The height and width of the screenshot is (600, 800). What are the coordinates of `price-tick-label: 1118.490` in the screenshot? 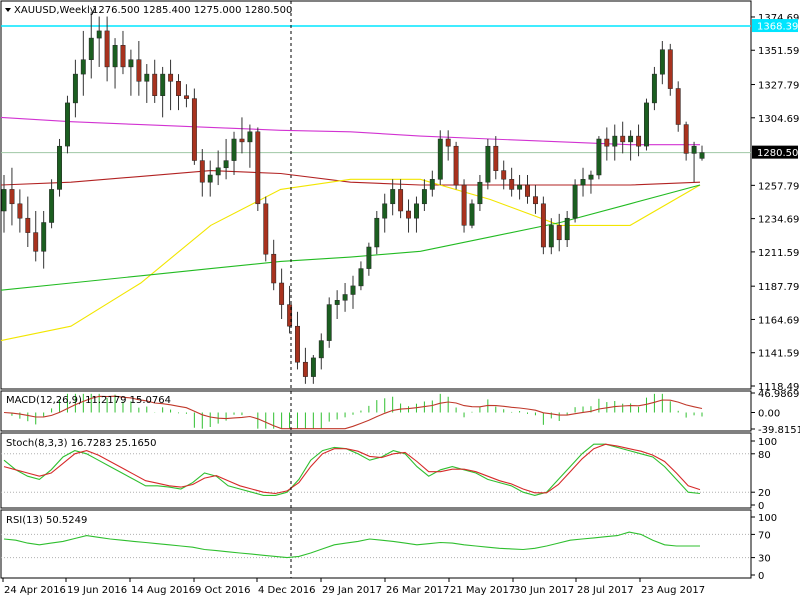 It's located at (779, 387).